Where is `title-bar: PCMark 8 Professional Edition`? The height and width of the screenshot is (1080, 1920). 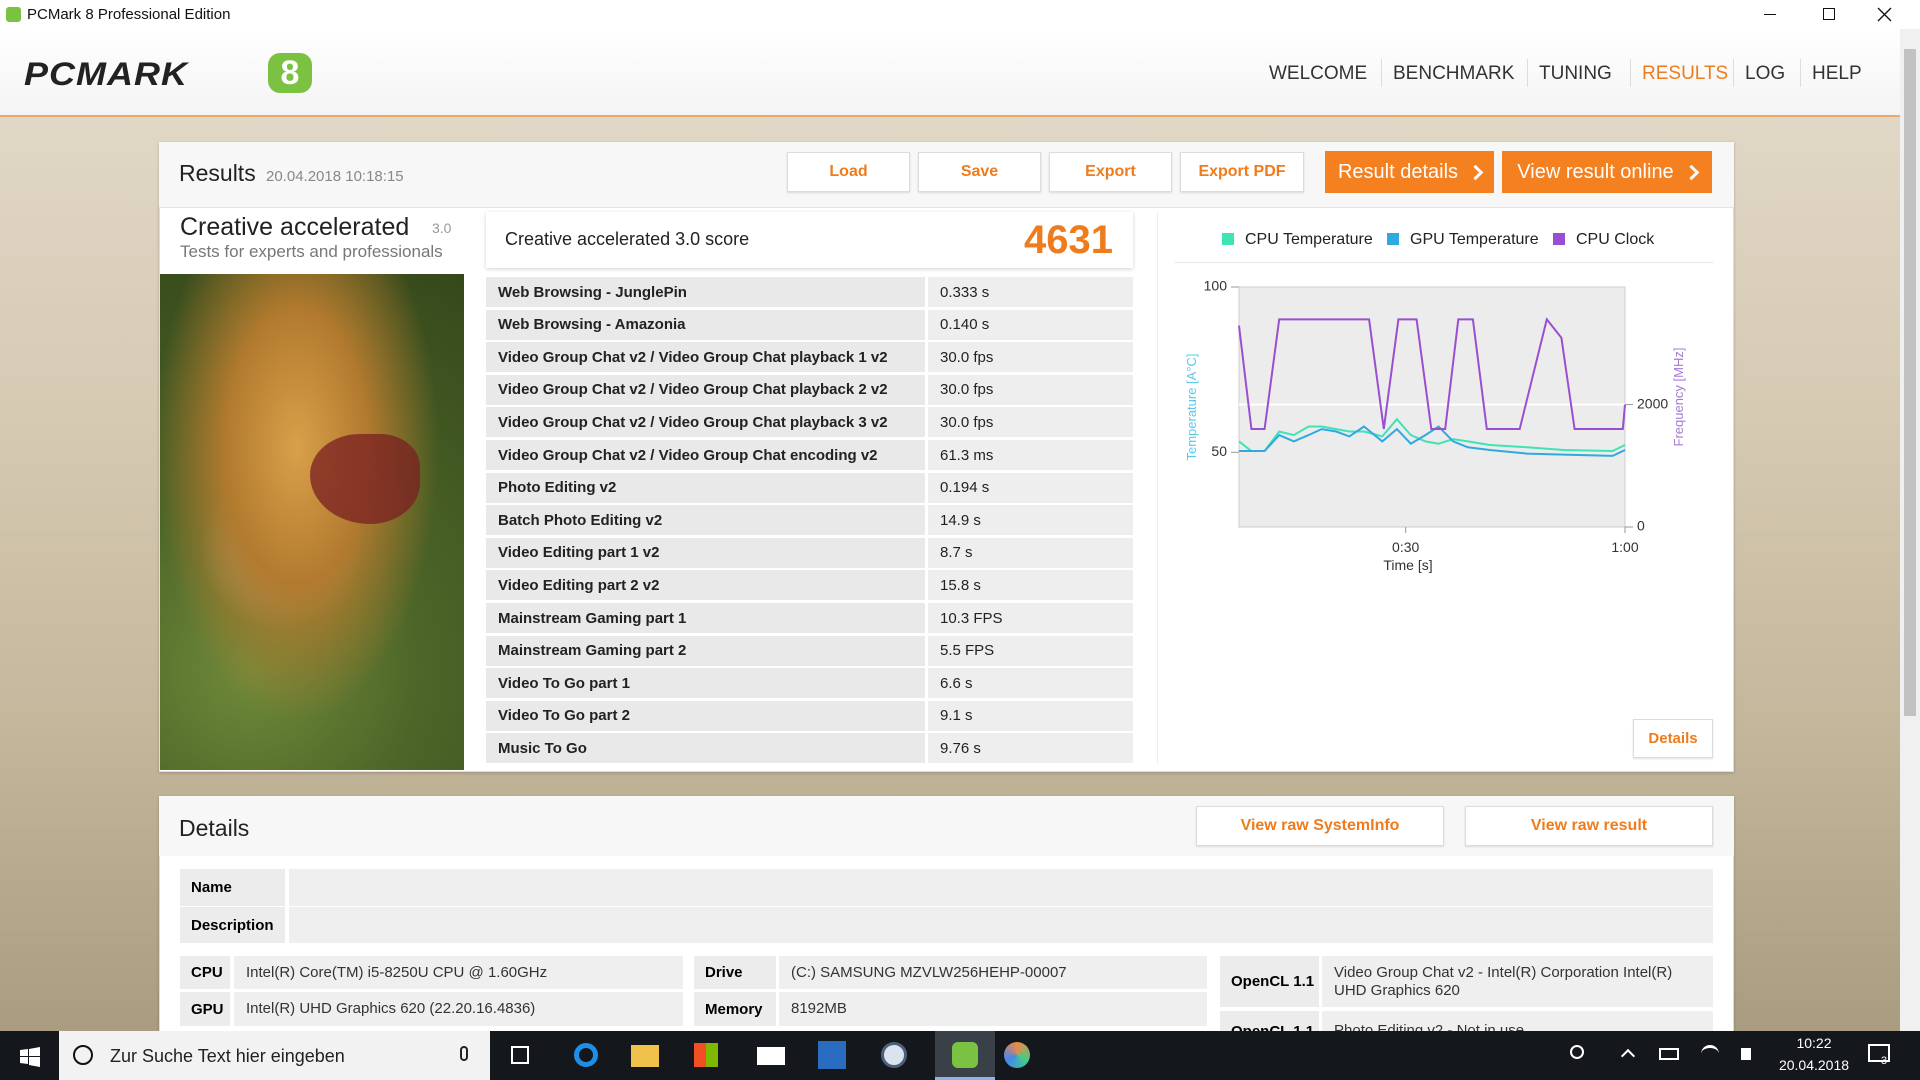 title-bar: PCMark 8 Professional Edition is located at coordinates (960, 14).